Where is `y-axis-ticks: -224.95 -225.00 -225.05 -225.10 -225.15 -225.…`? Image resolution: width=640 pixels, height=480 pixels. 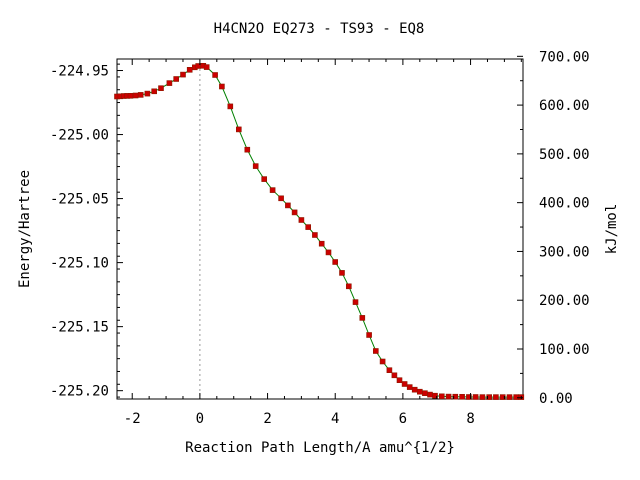 y-axis-ticks: -224.95 -225.00 -225.05 -225.10 -225.15 -225.… is located at coordinates (86, 232).